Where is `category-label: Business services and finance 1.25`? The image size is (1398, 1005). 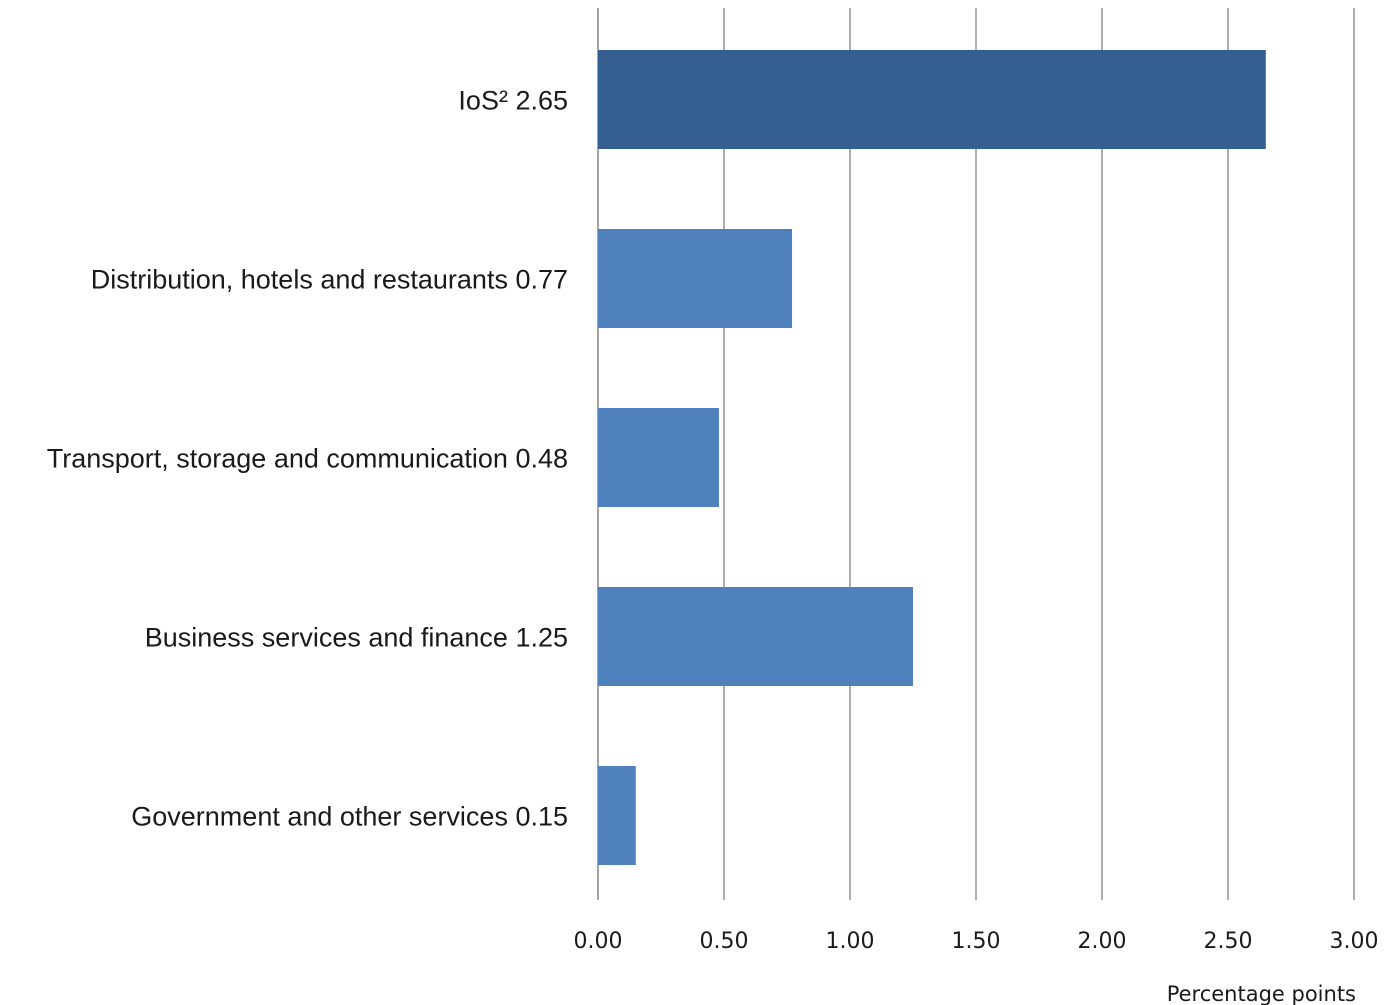
category-label: Business services and finance 1.25 is located at coordinates (356, 638).